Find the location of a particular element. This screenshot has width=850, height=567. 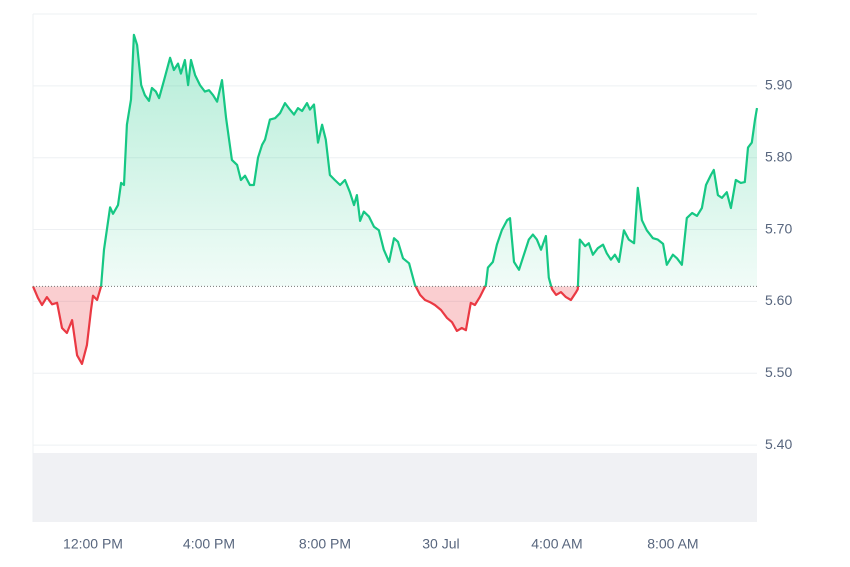

x-tick-label: 4:00 PM is located at coordinates (209, 544).